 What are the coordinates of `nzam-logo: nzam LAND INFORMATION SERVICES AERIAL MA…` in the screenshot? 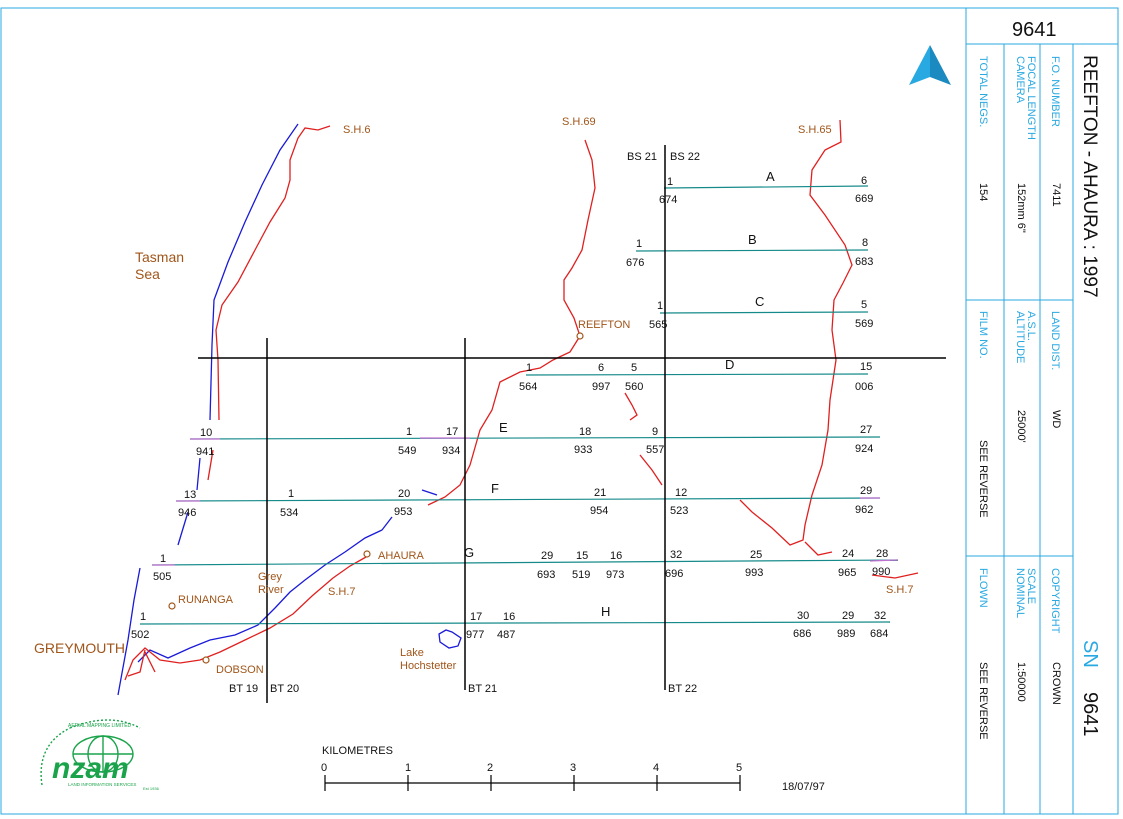 It's located at (100, 755).